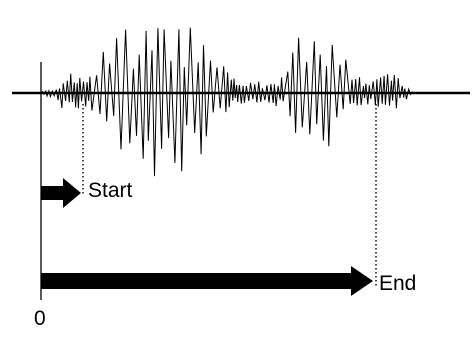  I want to click on origin-label: 0, so click(40, 318).